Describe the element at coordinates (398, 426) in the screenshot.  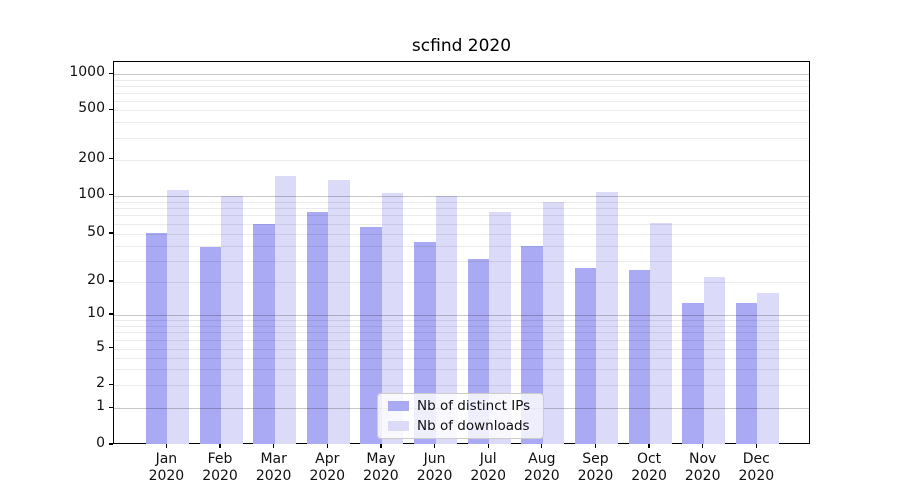
I see `legend-swatch-downloads` at that location.